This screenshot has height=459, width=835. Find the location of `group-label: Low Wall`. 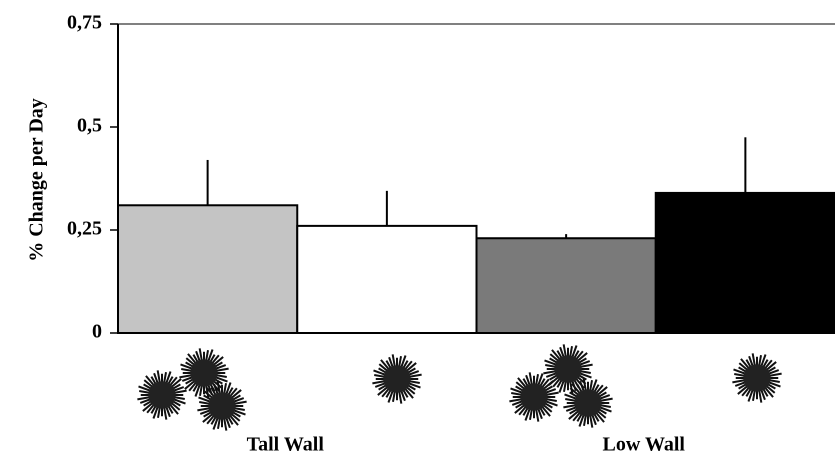

group-label: Low Wall is located at coordinates (644, 445).